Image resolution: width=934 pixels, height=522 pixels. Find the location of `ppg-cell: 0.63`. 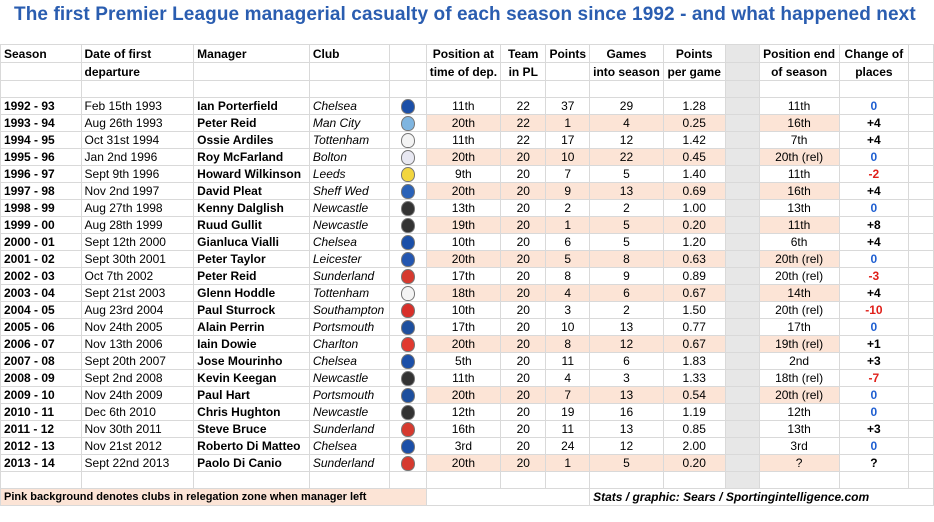

ppg-cell: 0.63 is located at coordinates (694, 259).